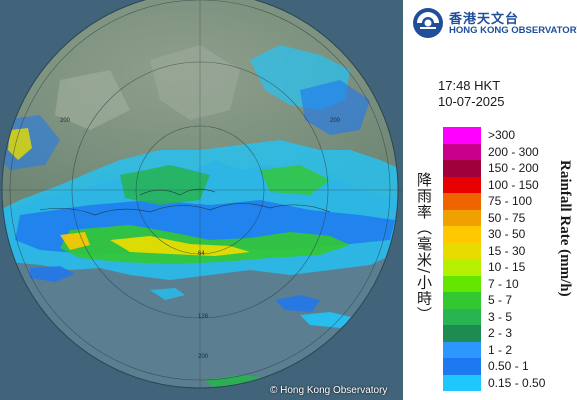 The height and width of the screenshot is (400, 577). I want to click on hko-logo-icon, so click(428, 23).